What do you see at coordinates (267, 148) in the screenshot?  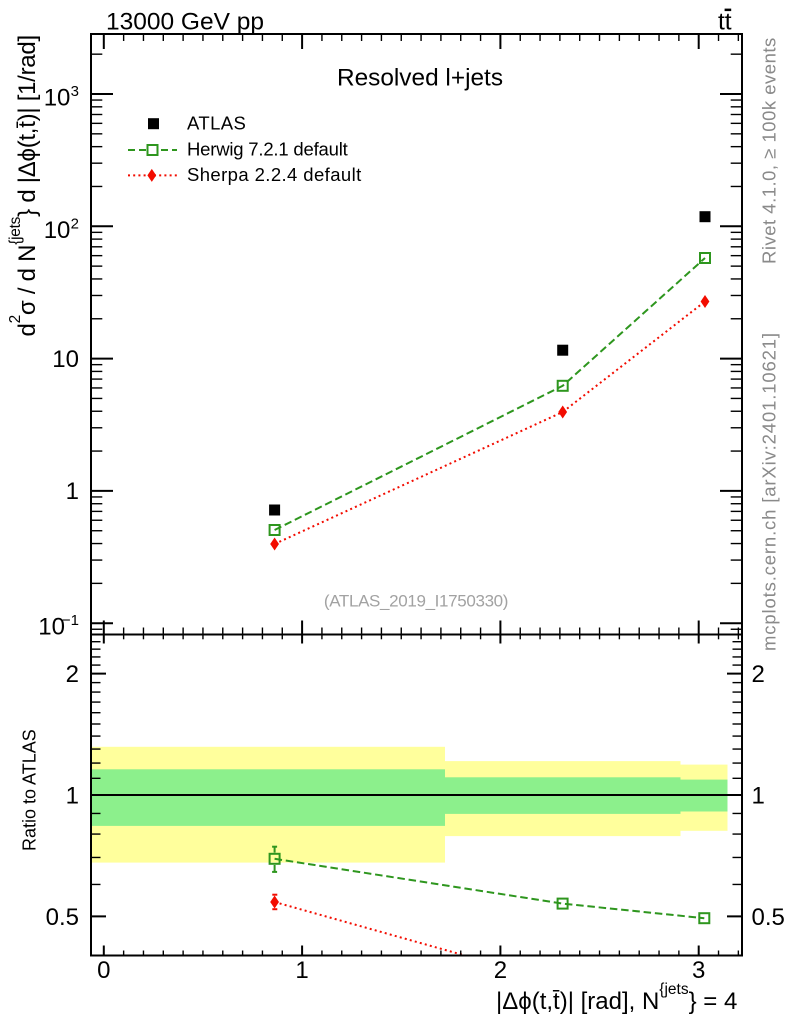 I see `svg-text: Herwig 7.2.1 default` at bounding box center [267, 148].